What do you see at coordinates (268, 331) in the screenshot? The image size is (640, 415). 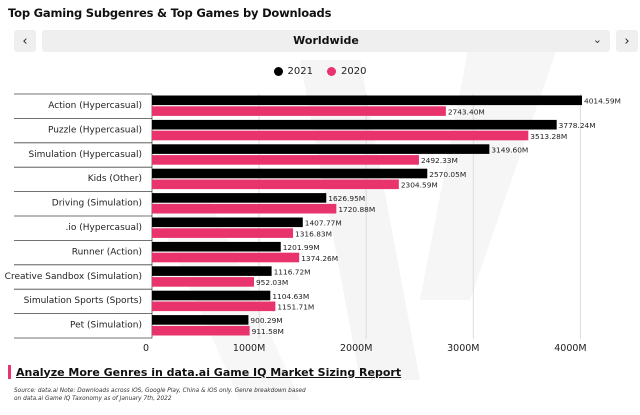 I see `value-label-2020-9: 911.58M` at bounding box center [268, 331].